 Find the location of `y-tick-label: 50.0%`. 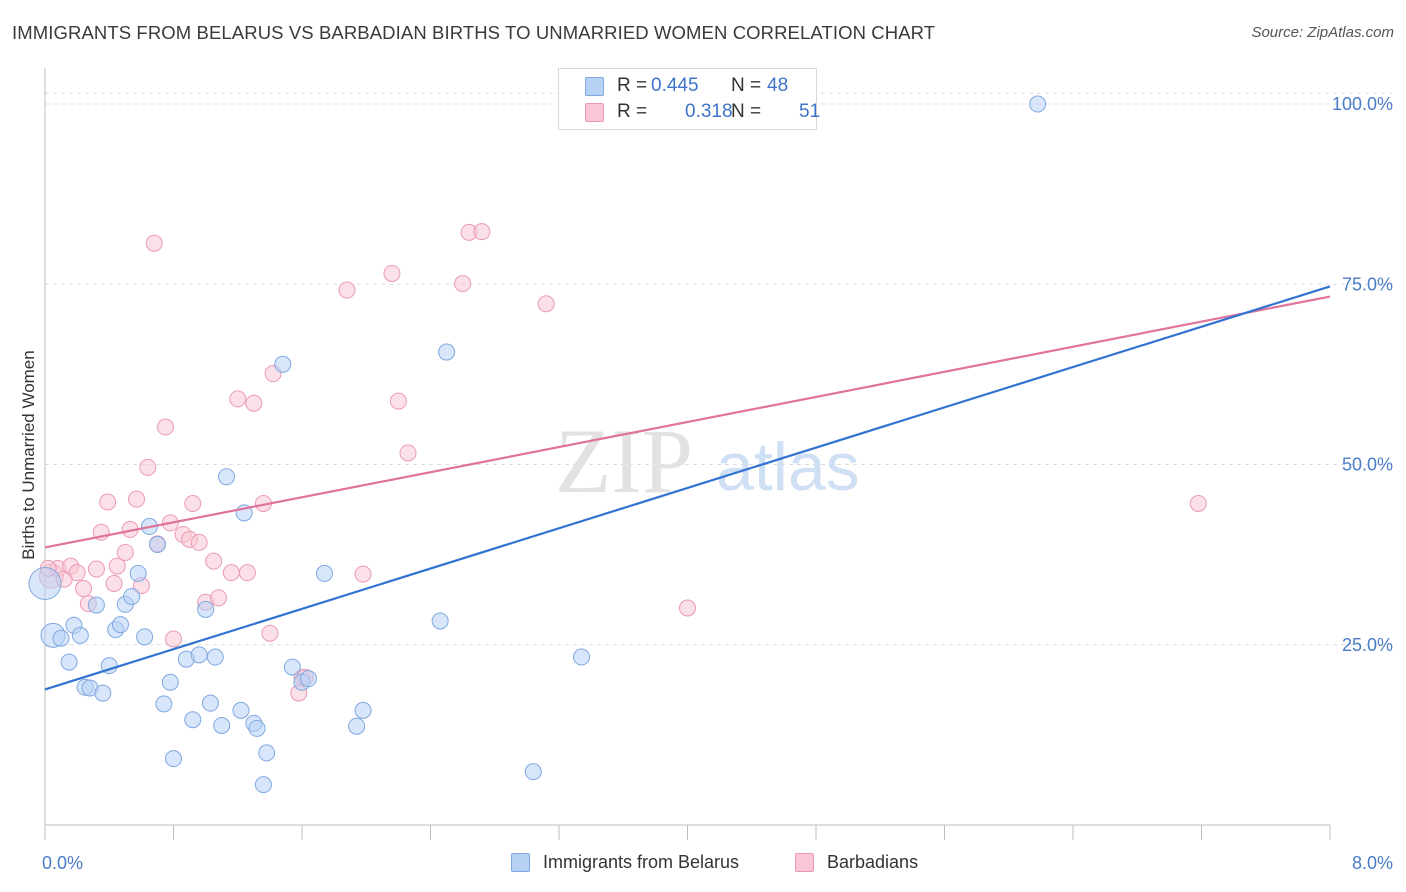

y-tick-label: 50.0% is located at coordinates (1367, 465).